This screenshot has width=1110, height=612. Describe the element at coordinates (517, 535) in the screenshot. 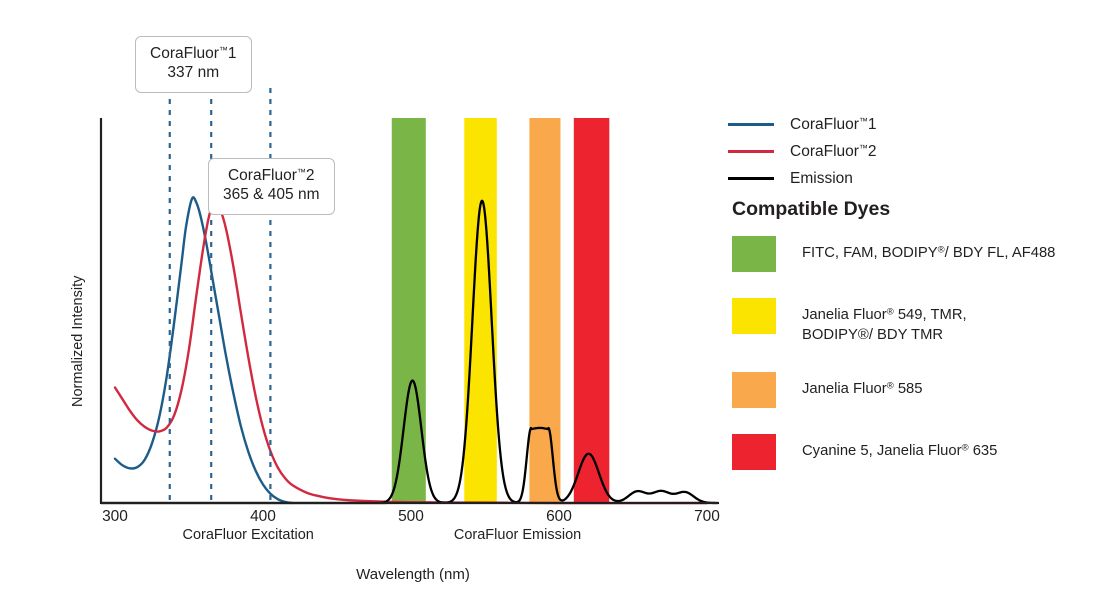

I see `range-label-emission: CoraFluor Emission` at that location.